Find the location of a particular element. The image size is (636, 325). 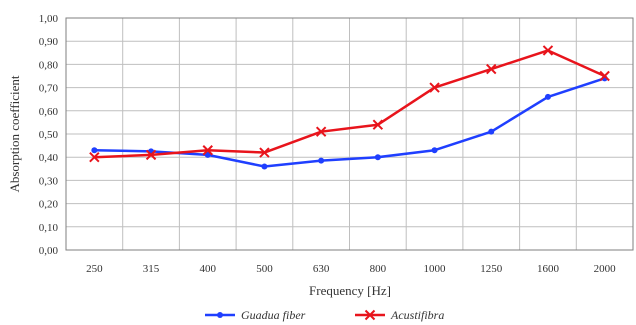

y-tick-label: 0,40 is located at coordinates (49, 158).